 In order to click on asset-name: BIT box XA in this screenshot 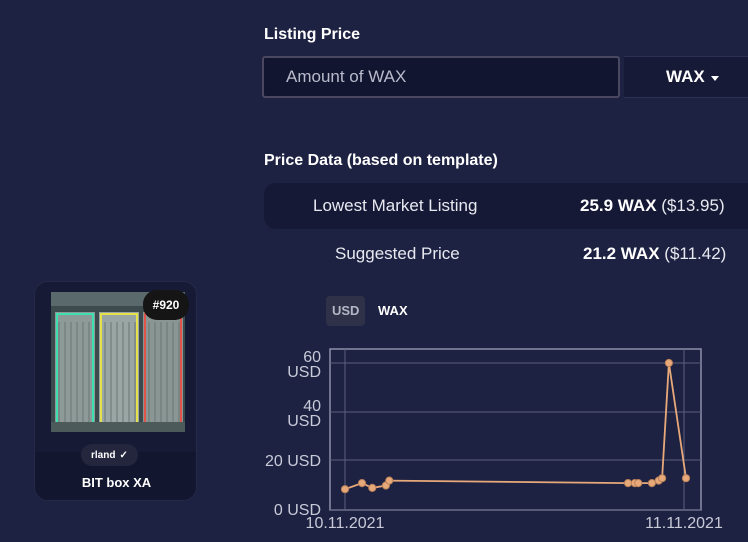, I will do `click(116, 482)`.